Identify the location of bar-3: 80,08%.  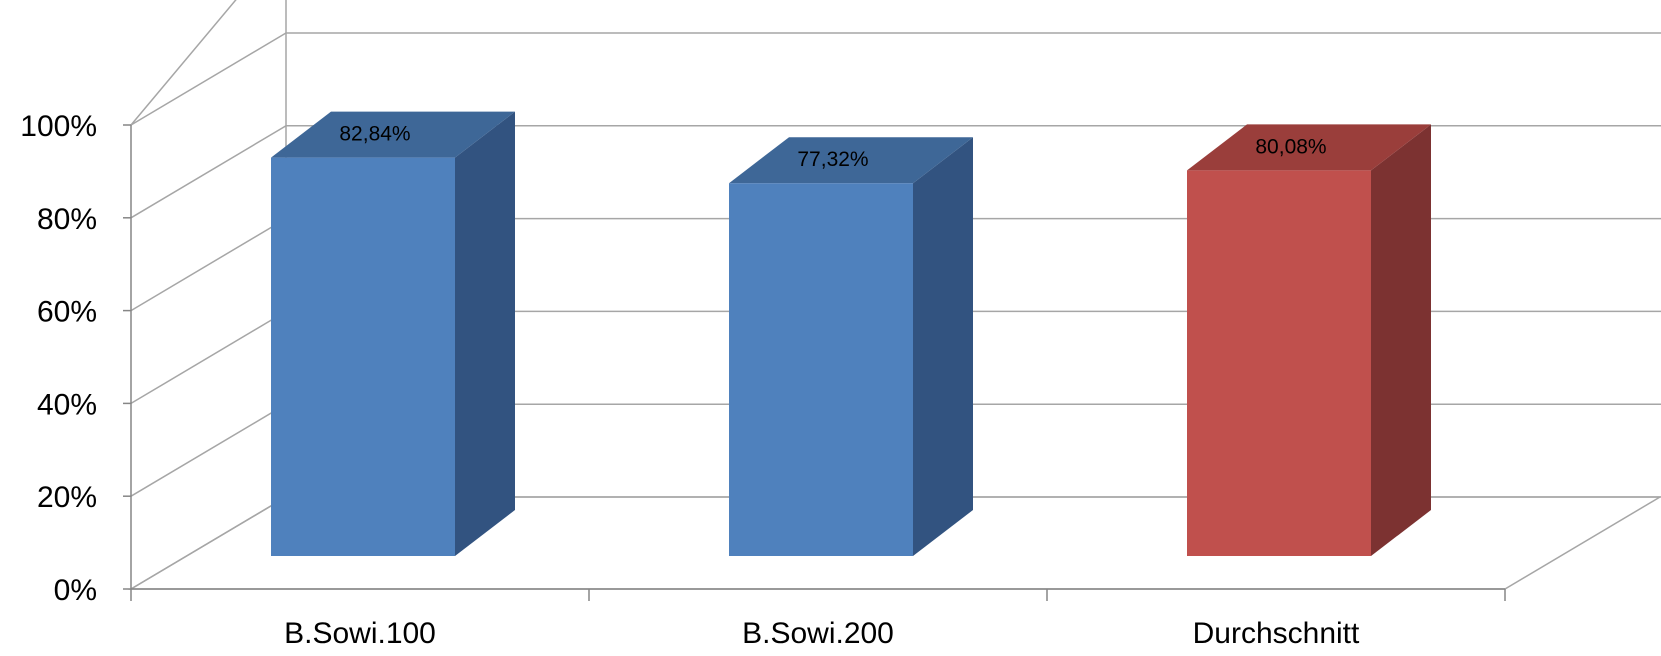
(1309, 340).